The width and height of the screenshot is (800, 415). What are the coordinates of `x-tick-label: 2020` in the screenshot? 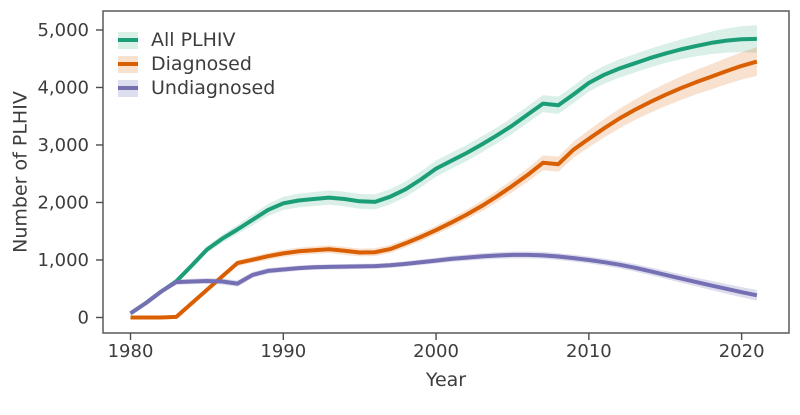 It's located at (742, 351).